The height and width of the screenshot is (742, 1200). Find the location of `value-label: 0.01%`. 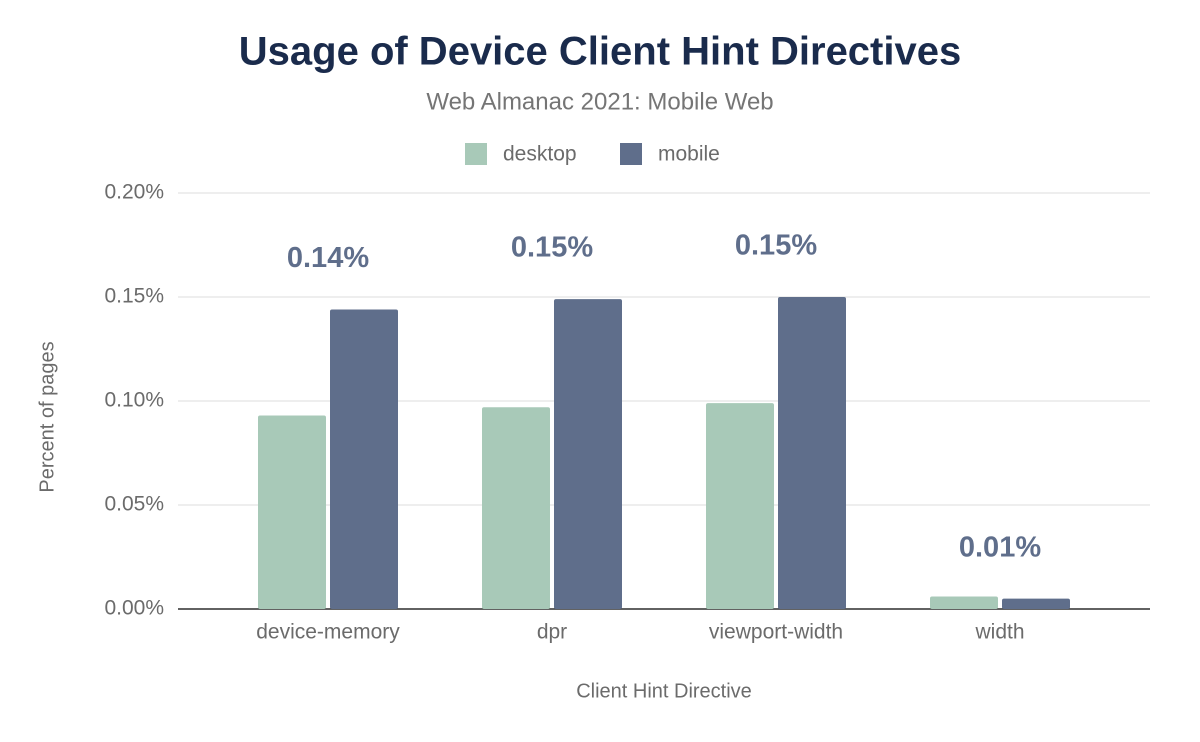

value-label: 0.01% is located at coordinates (1000, 547).